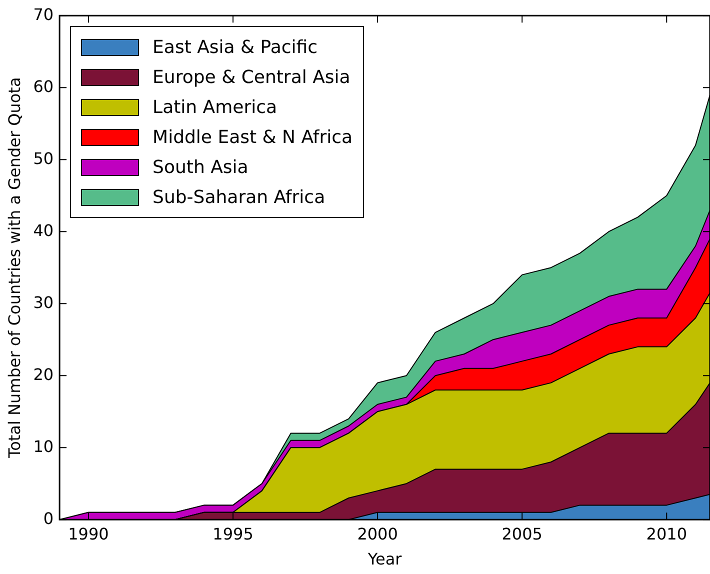  Describe the element at coordinates (522, 534) in the screenshot. I see `x-tick-label: 2005` at that location.